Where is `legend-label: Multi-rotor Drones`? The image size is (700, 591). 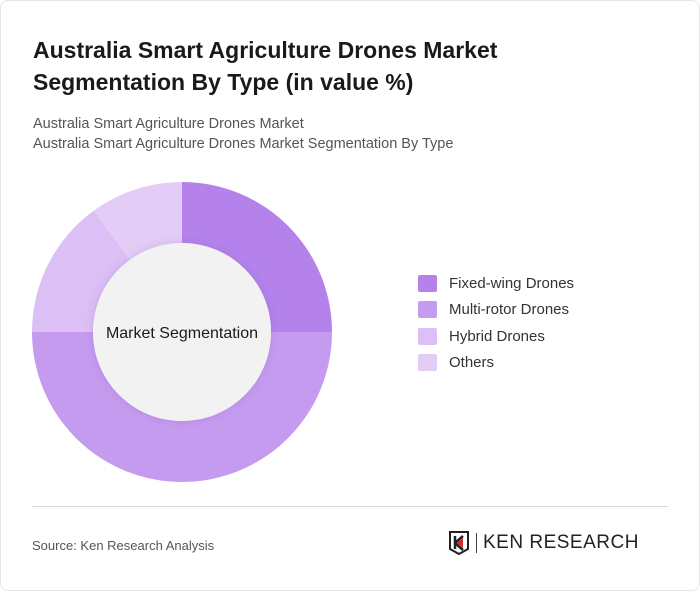
legend-label: Multi-rotor Drones is located at coordinates (509, 310).